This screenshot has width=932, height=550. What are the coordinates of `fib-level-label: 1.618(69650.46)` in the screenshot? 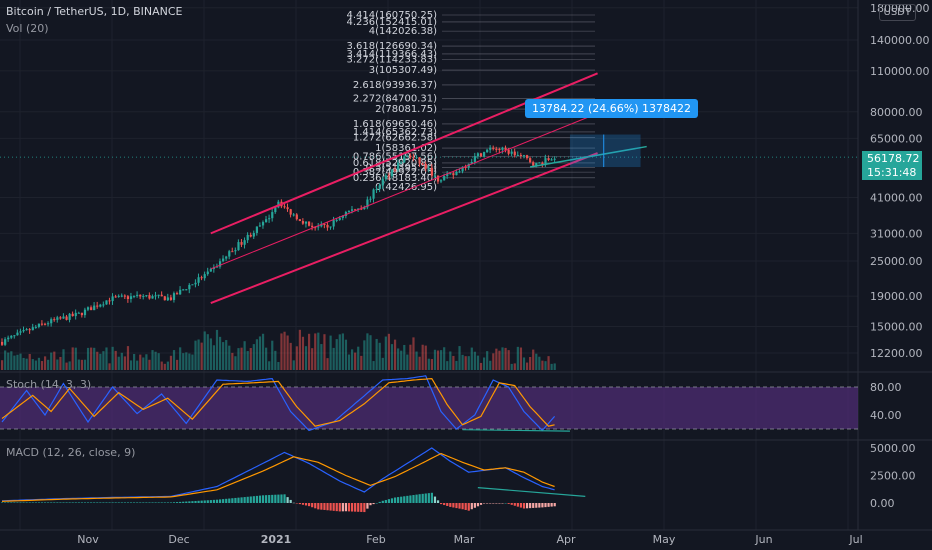 It's located at (395, 124).